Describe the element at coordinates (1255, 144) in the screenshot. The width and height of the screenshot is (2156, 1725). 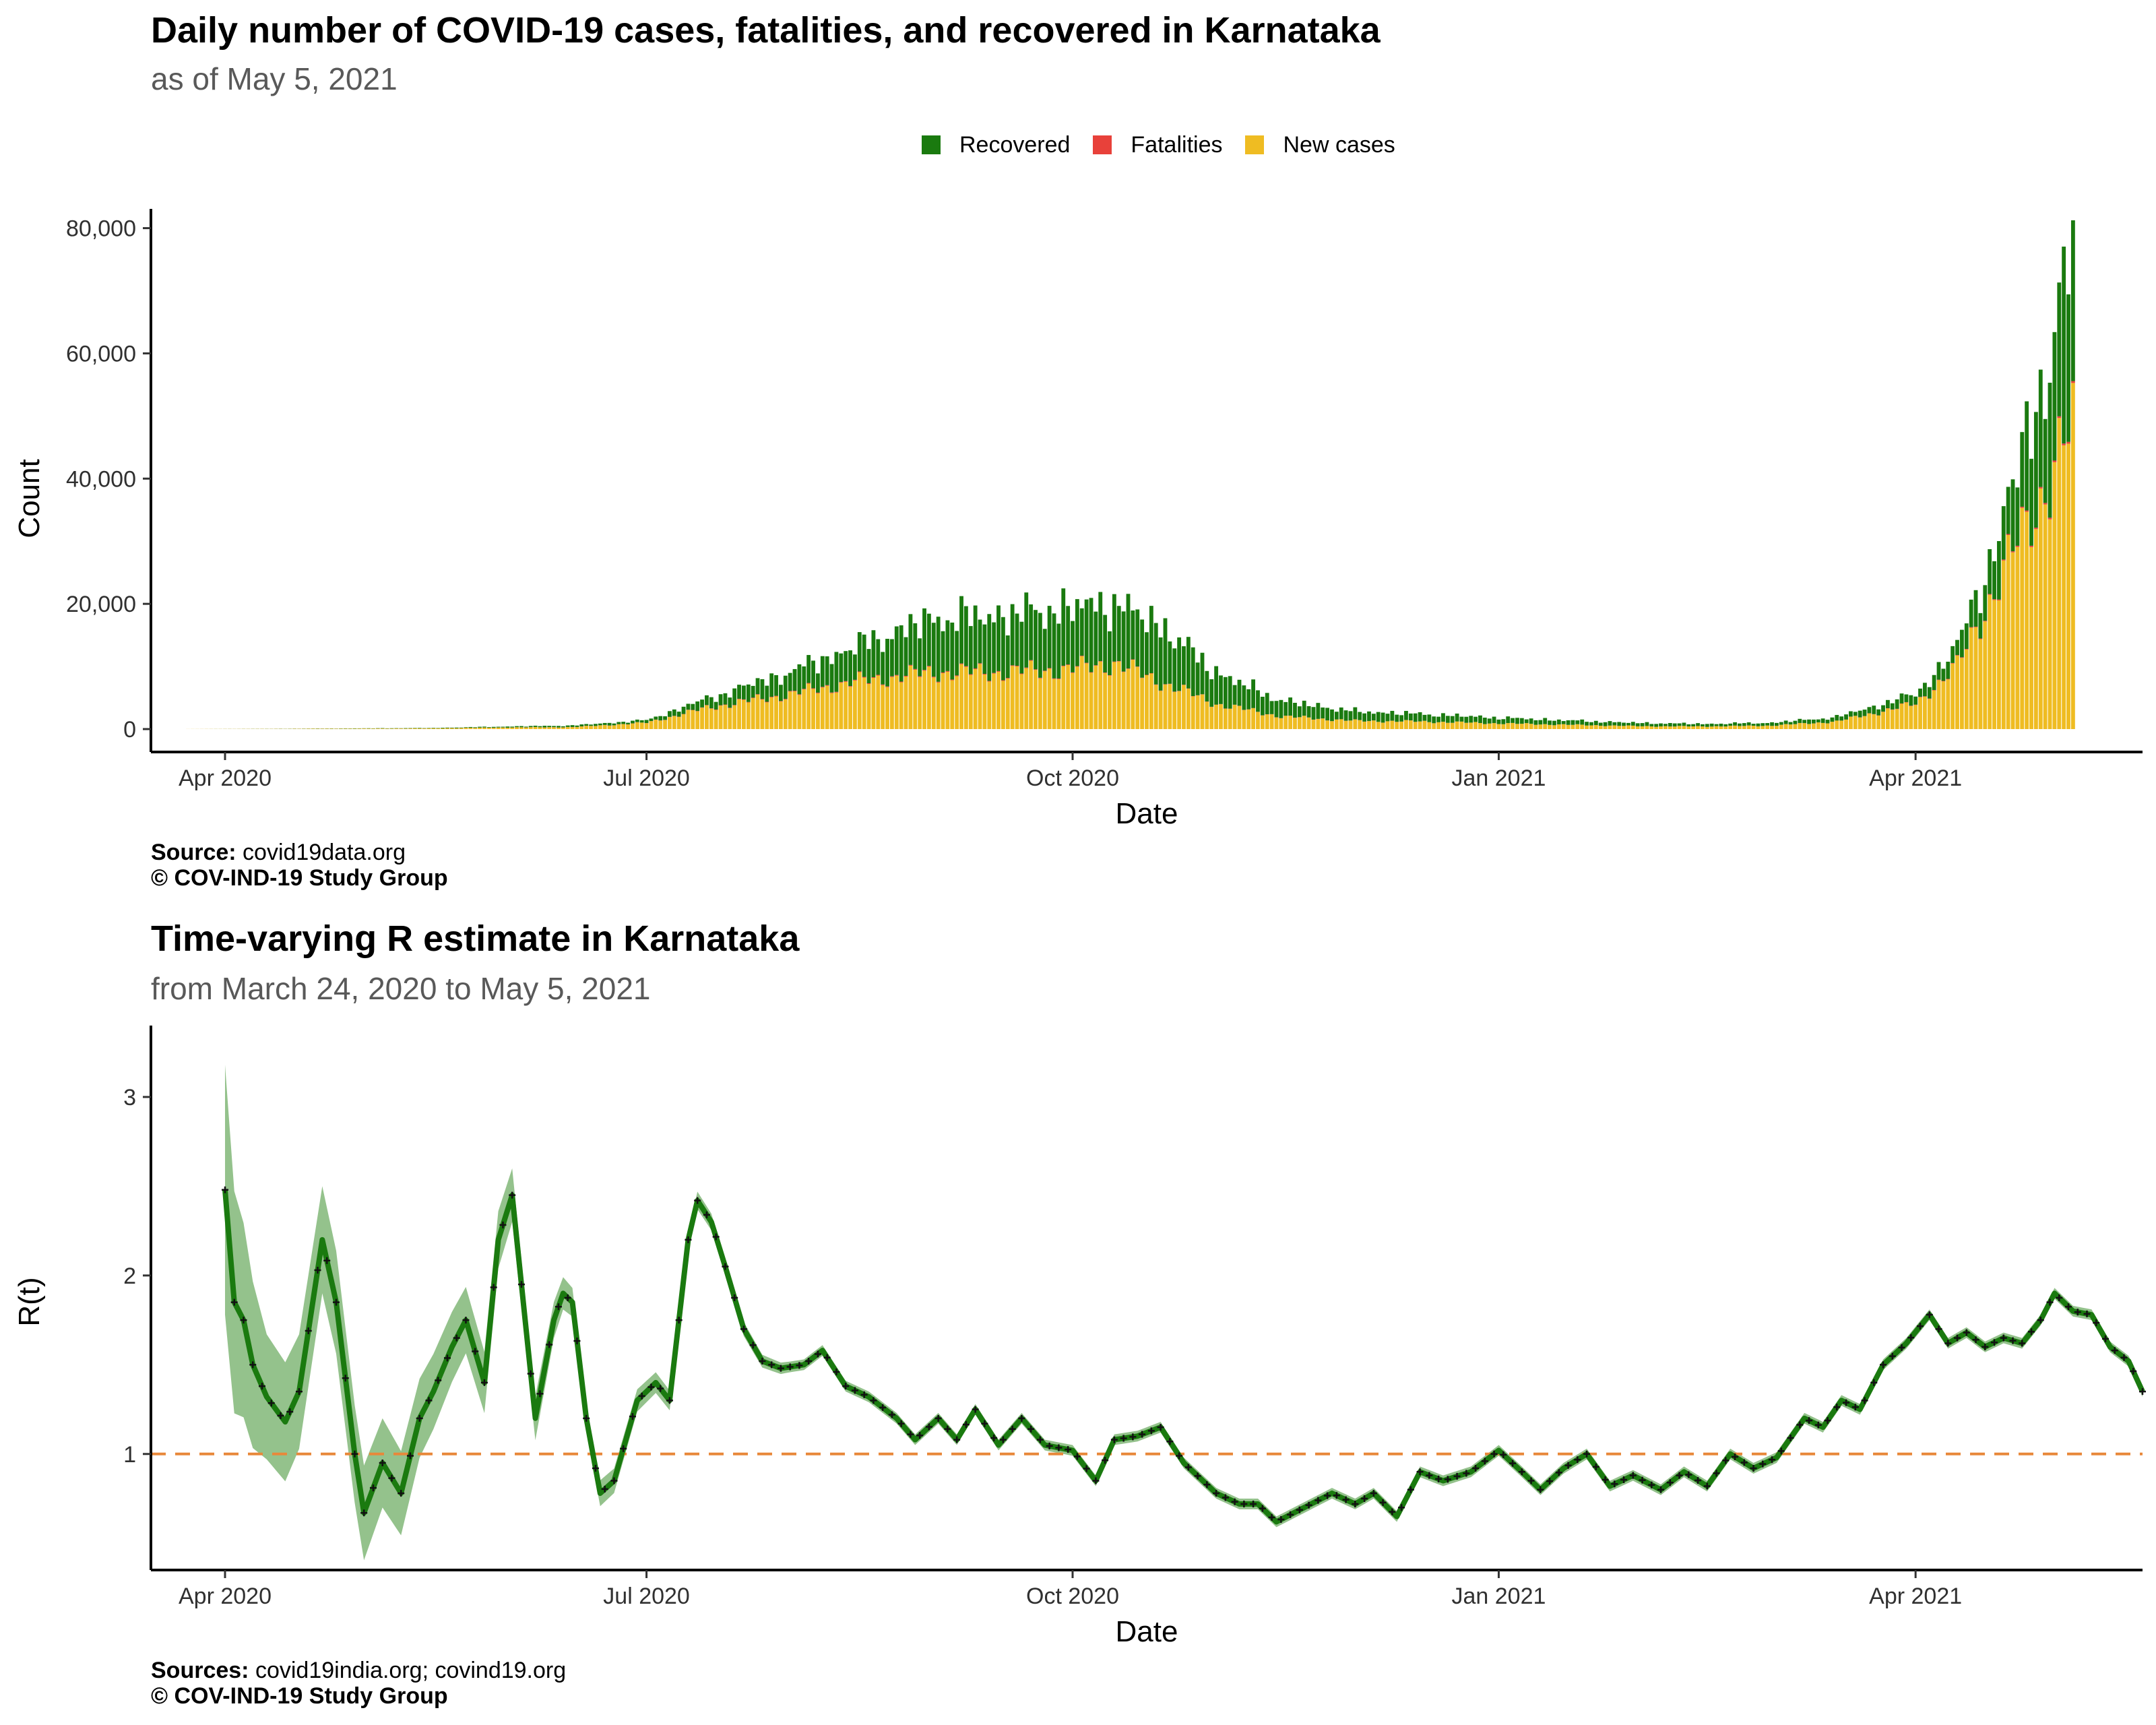
I see `legend-swatch-new-cases` at that location.